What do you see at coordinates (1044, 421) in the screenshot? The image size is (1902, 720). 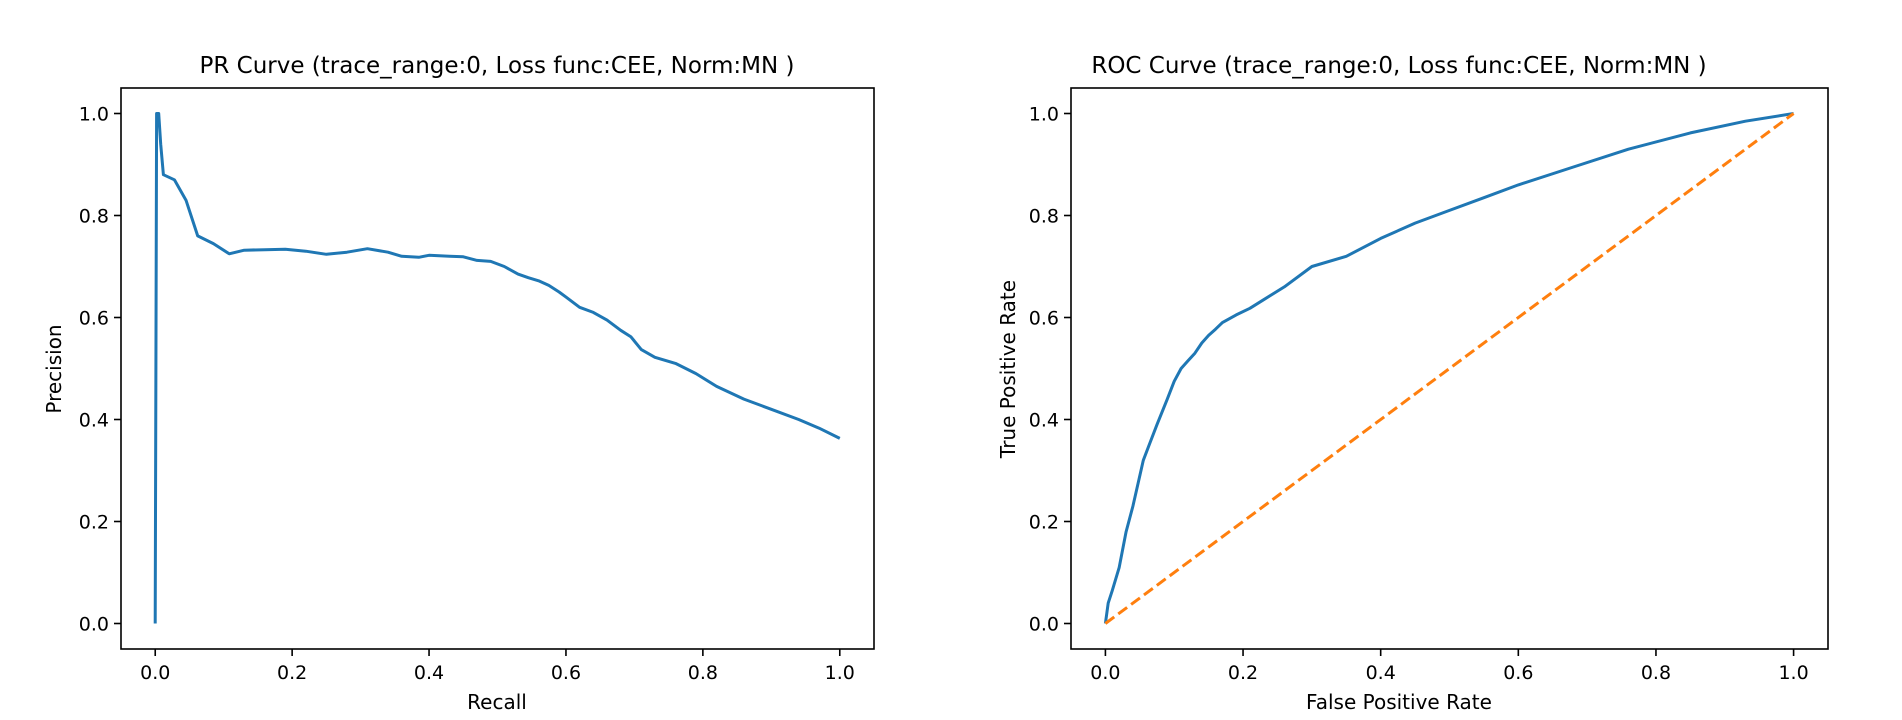 I see `roc-y-tick-label: 0.4` at bounding box center [1044, 421].